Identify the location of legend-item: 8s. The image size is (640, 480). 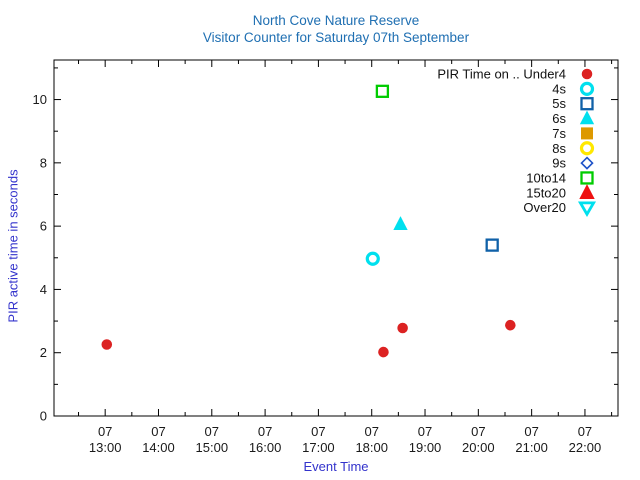
(573, 148).